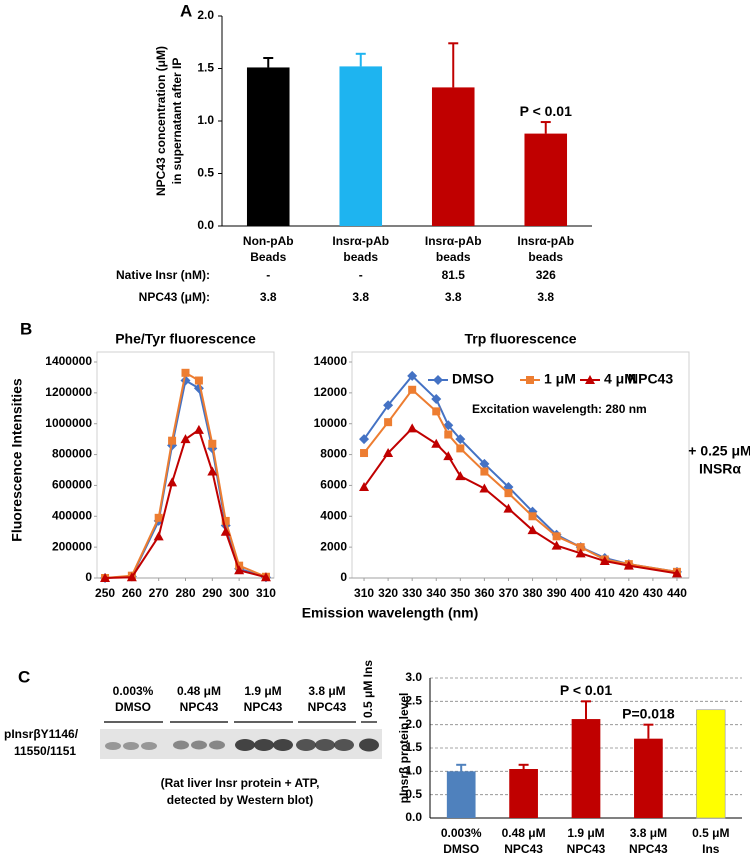 Image resolution: width=750 pixels, height=858 pixels. Describe the element at coordinates (240, 800) in the screenshot. I see `blot-caption: detected by Western blot)` at that location.